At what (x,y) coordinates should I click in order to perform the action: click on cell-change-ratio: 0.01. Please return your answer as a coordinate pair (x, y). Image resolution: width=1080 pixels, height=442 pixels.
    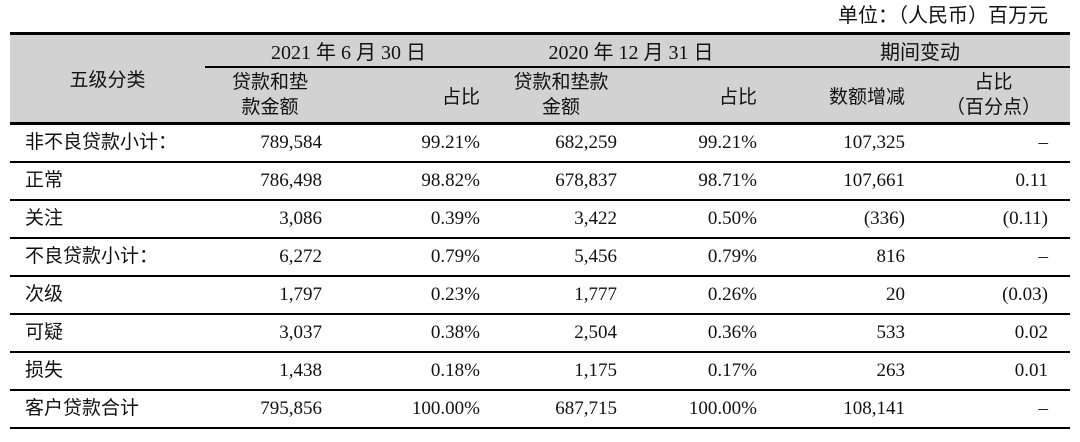
    Looking at the image, I should click on (993, 371).